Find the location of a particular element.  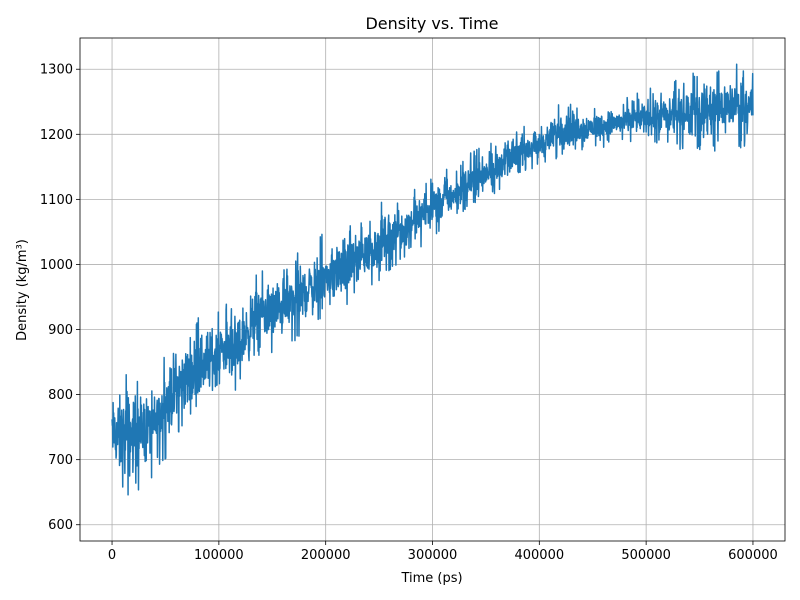

chart-title: Density vs. Time is located at coordinates (431, 23).